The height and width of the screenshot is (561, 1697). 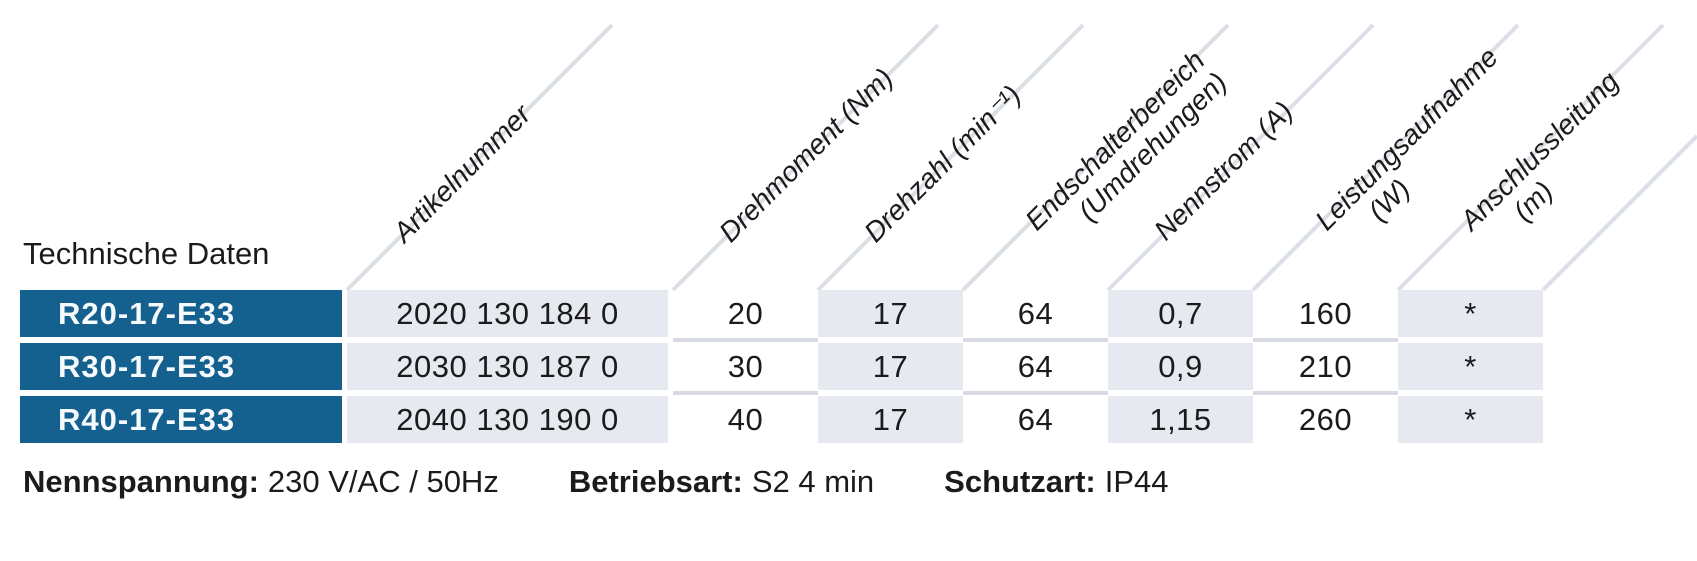 I want to click on cell-drehmoment: 40, so click(x=745, y=419).